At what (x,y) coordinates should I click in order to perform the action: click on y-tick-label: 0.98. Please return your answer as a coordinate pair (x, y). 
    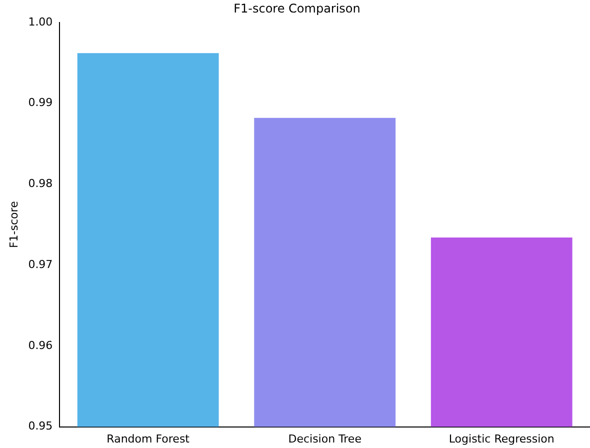
    Looking at the image, I should click on (40, 183).